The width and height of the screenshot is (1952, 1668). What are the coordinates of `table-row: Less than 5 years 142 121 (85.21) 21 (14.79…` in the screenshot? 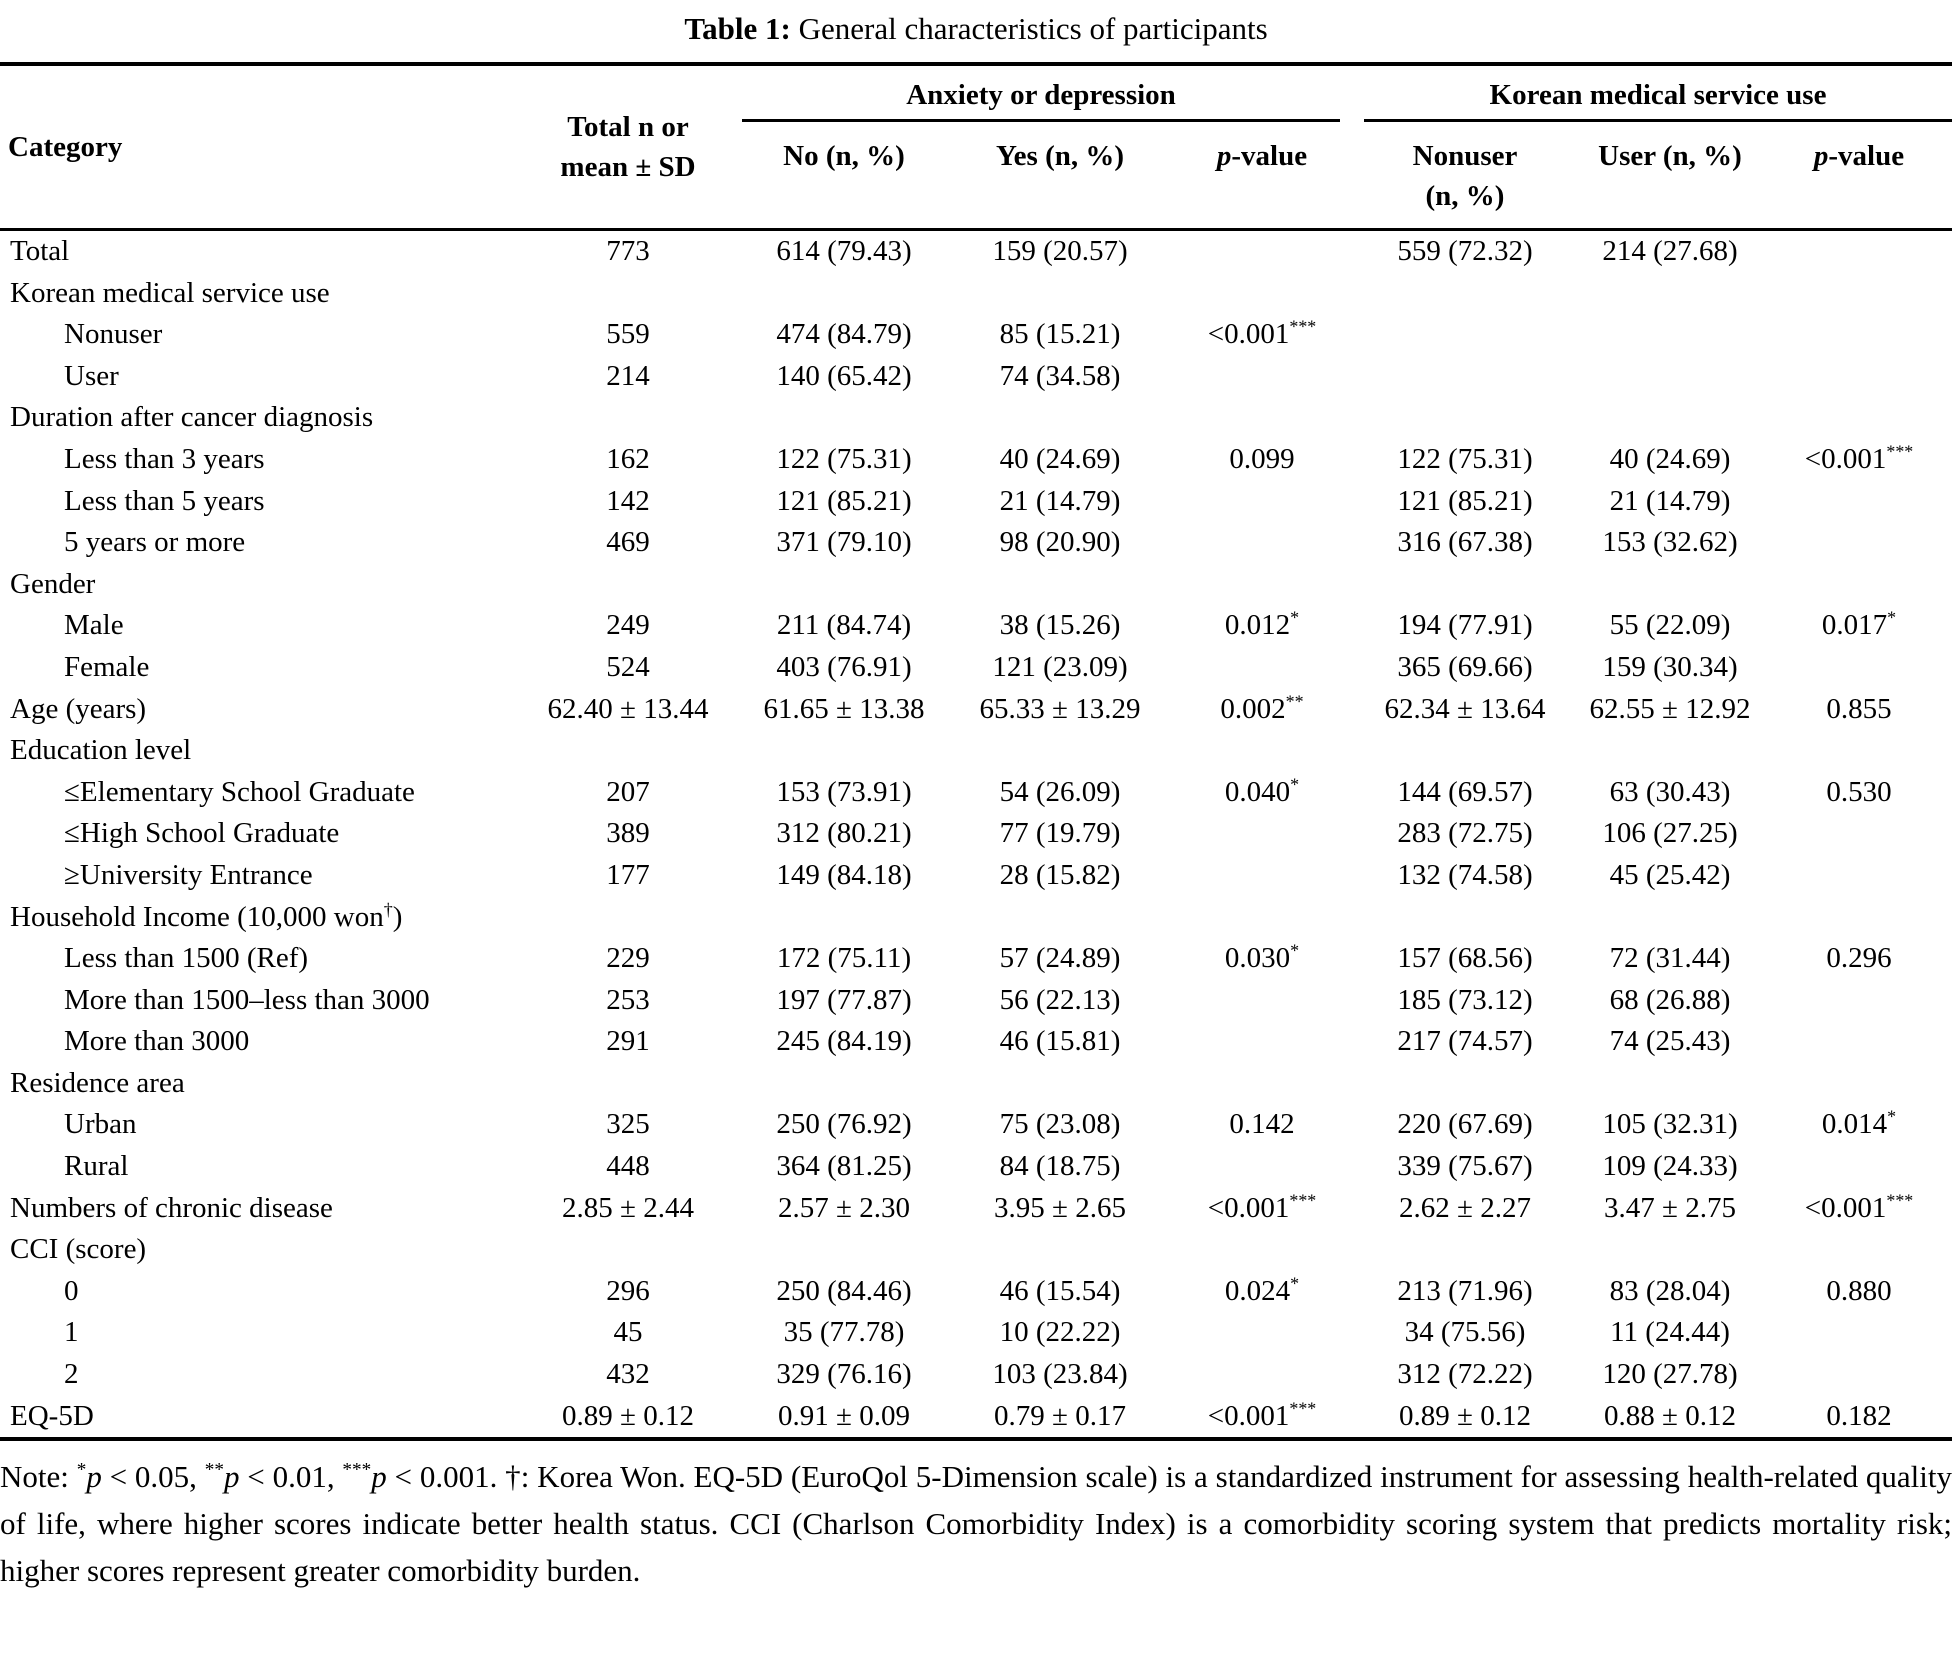 It's located at (976, 502).